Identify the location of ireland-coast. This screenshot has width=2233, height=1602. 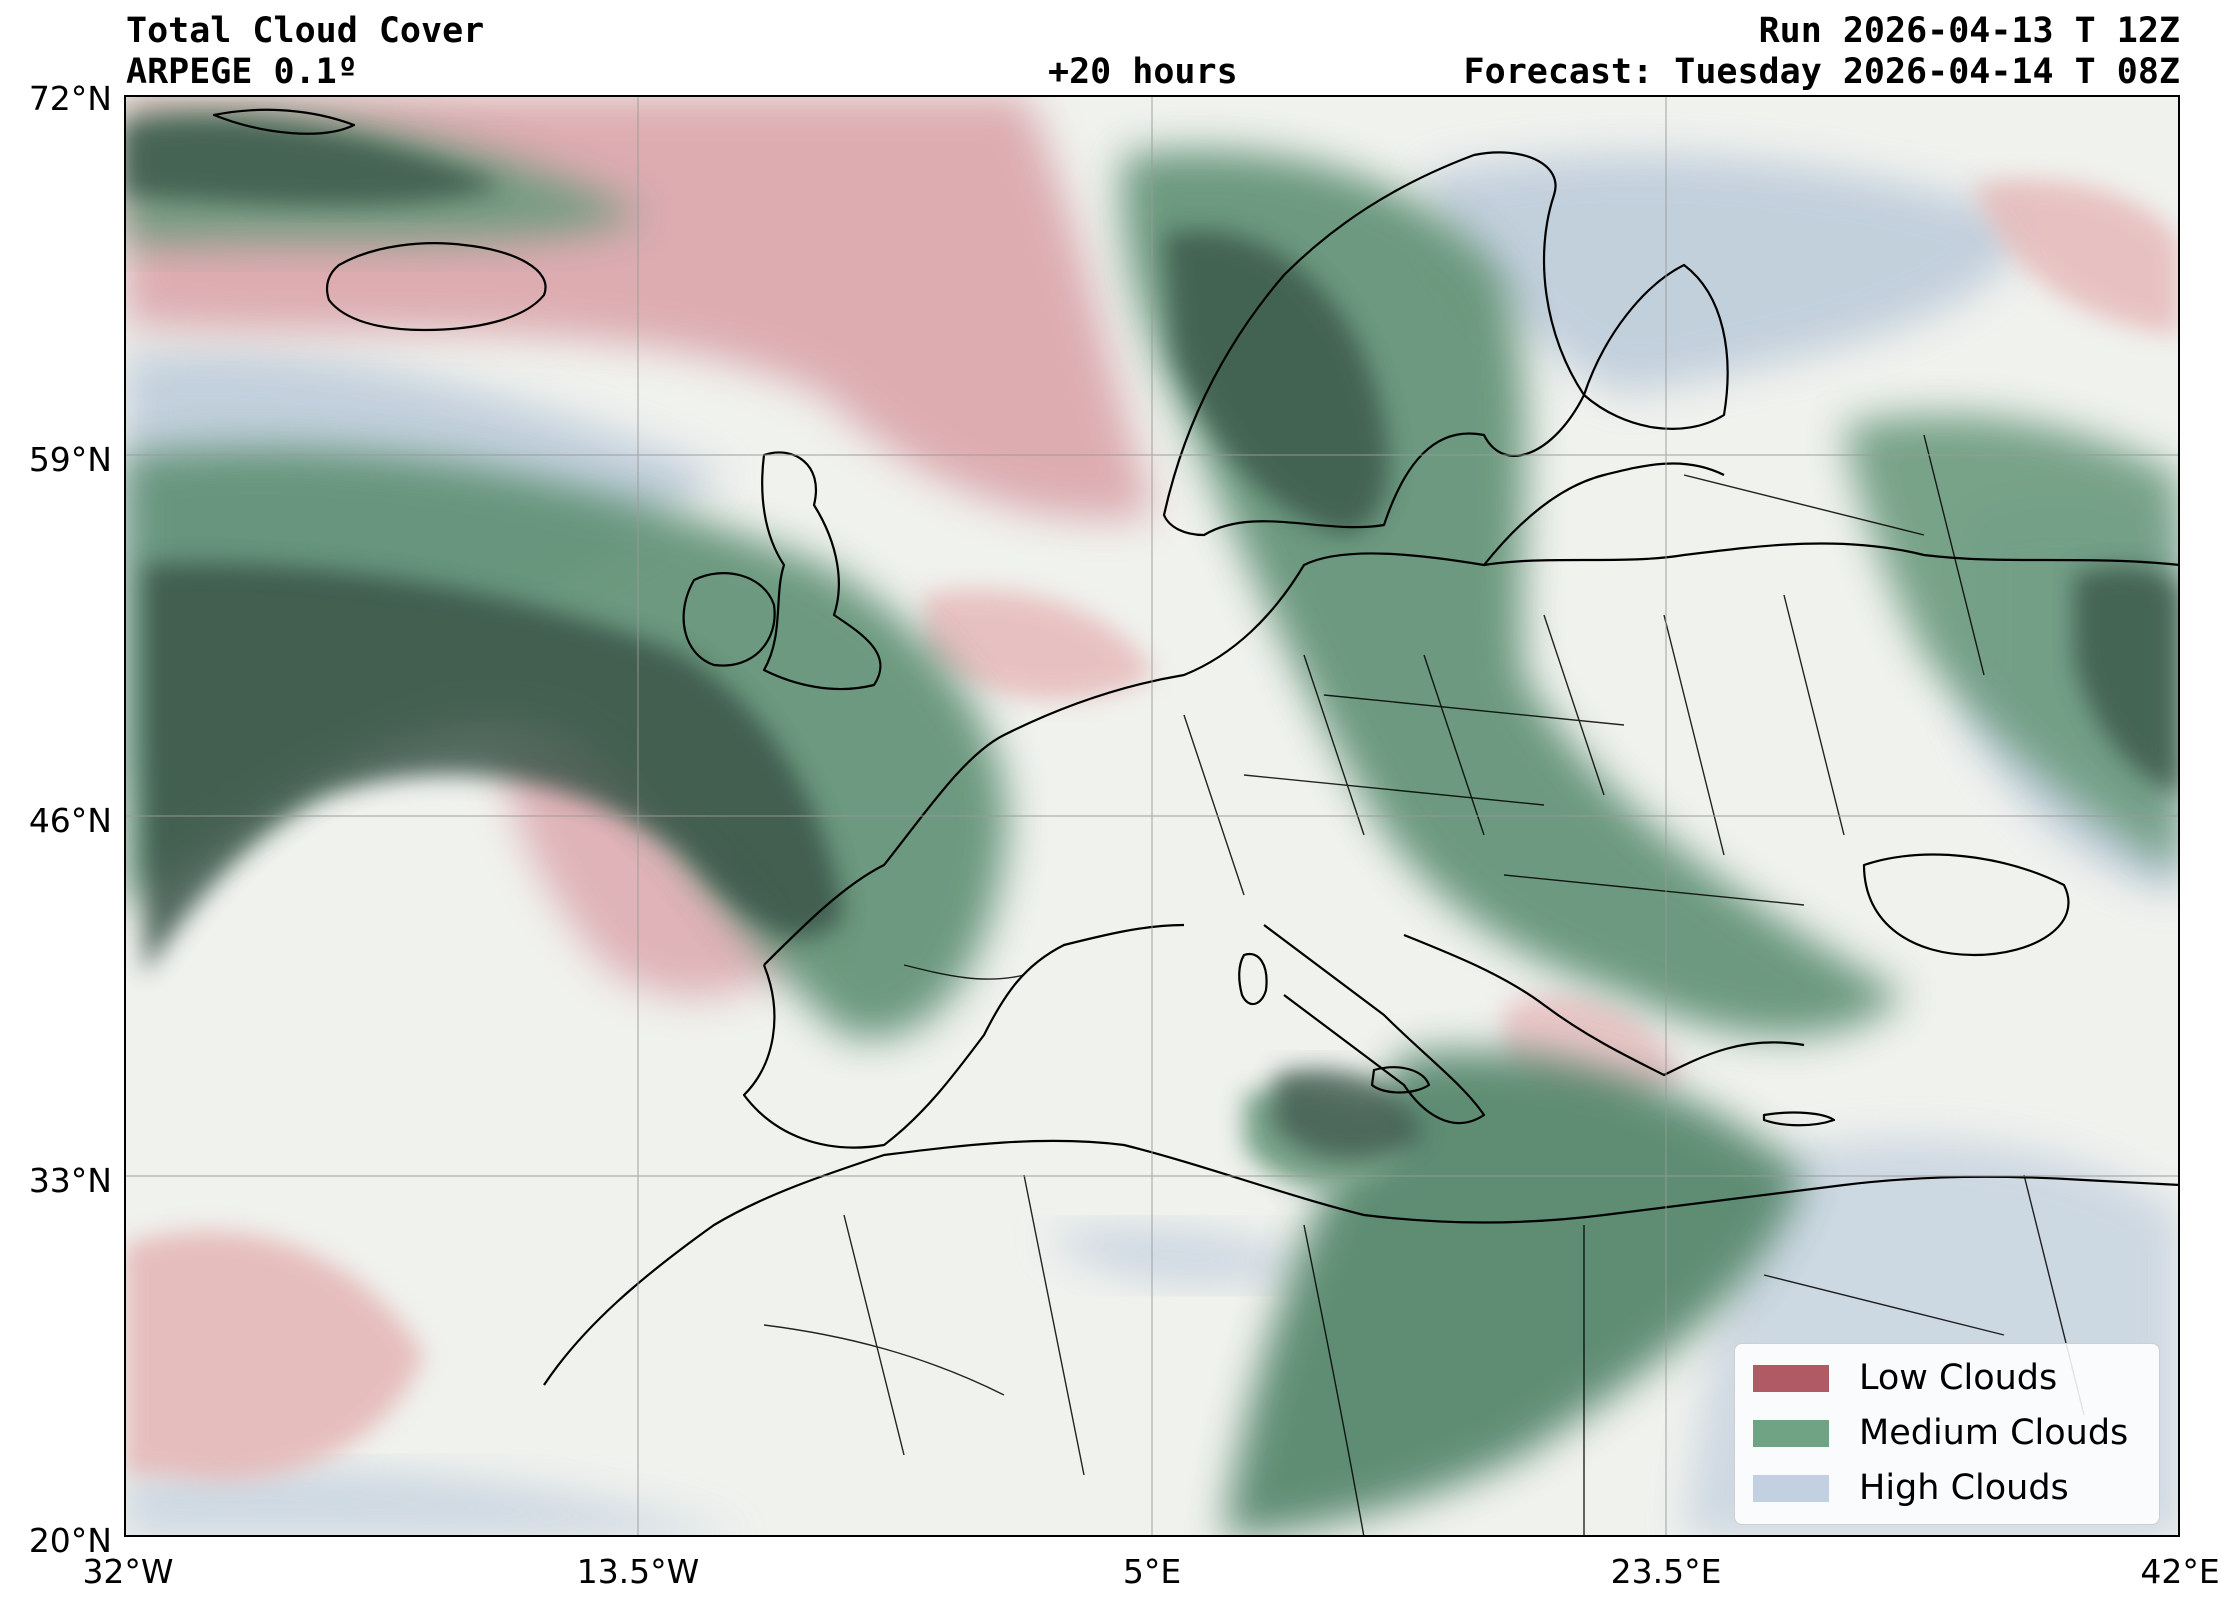
(729, 619).